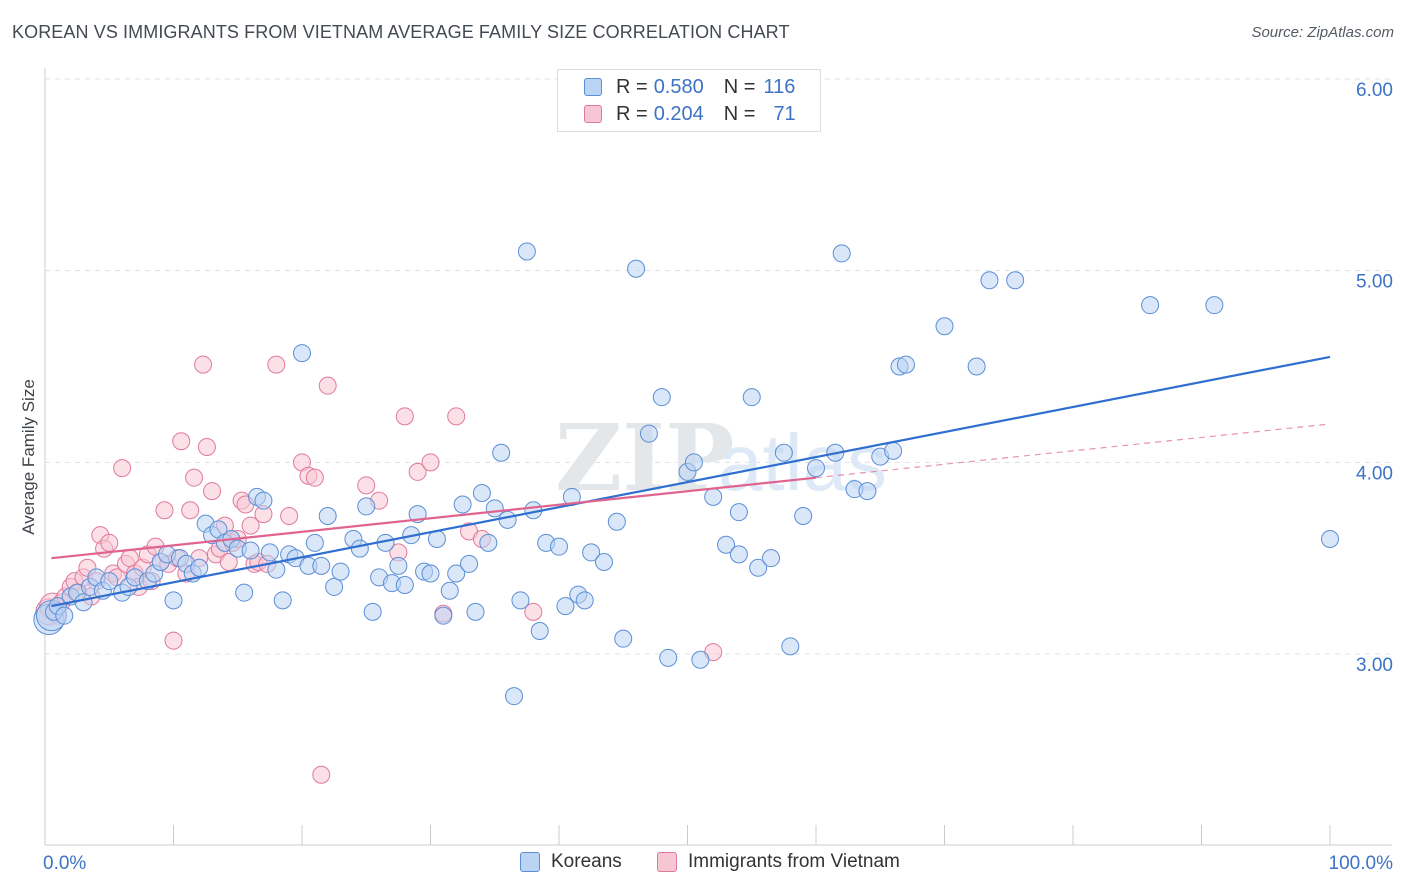 Image resolution: width=1406 pixels, height=892 pixels. What do you see at coordinates (1374, 90) in the screenshot?
I see `y-tick-label: 6.00` at bounding box center [1374, 90].